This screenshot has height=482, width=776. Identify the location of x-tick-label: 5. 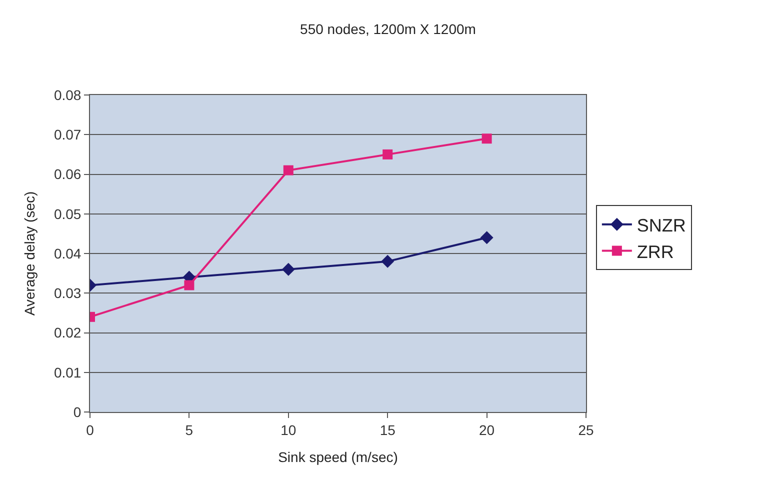
(189, 430).